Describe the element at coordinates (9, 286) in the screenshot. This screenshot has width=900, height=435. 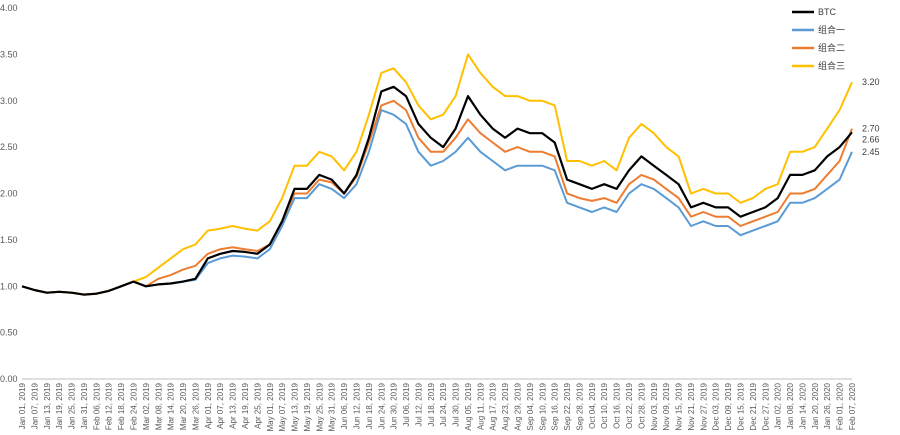
I see `y-tick-label: 1.00` at that location.